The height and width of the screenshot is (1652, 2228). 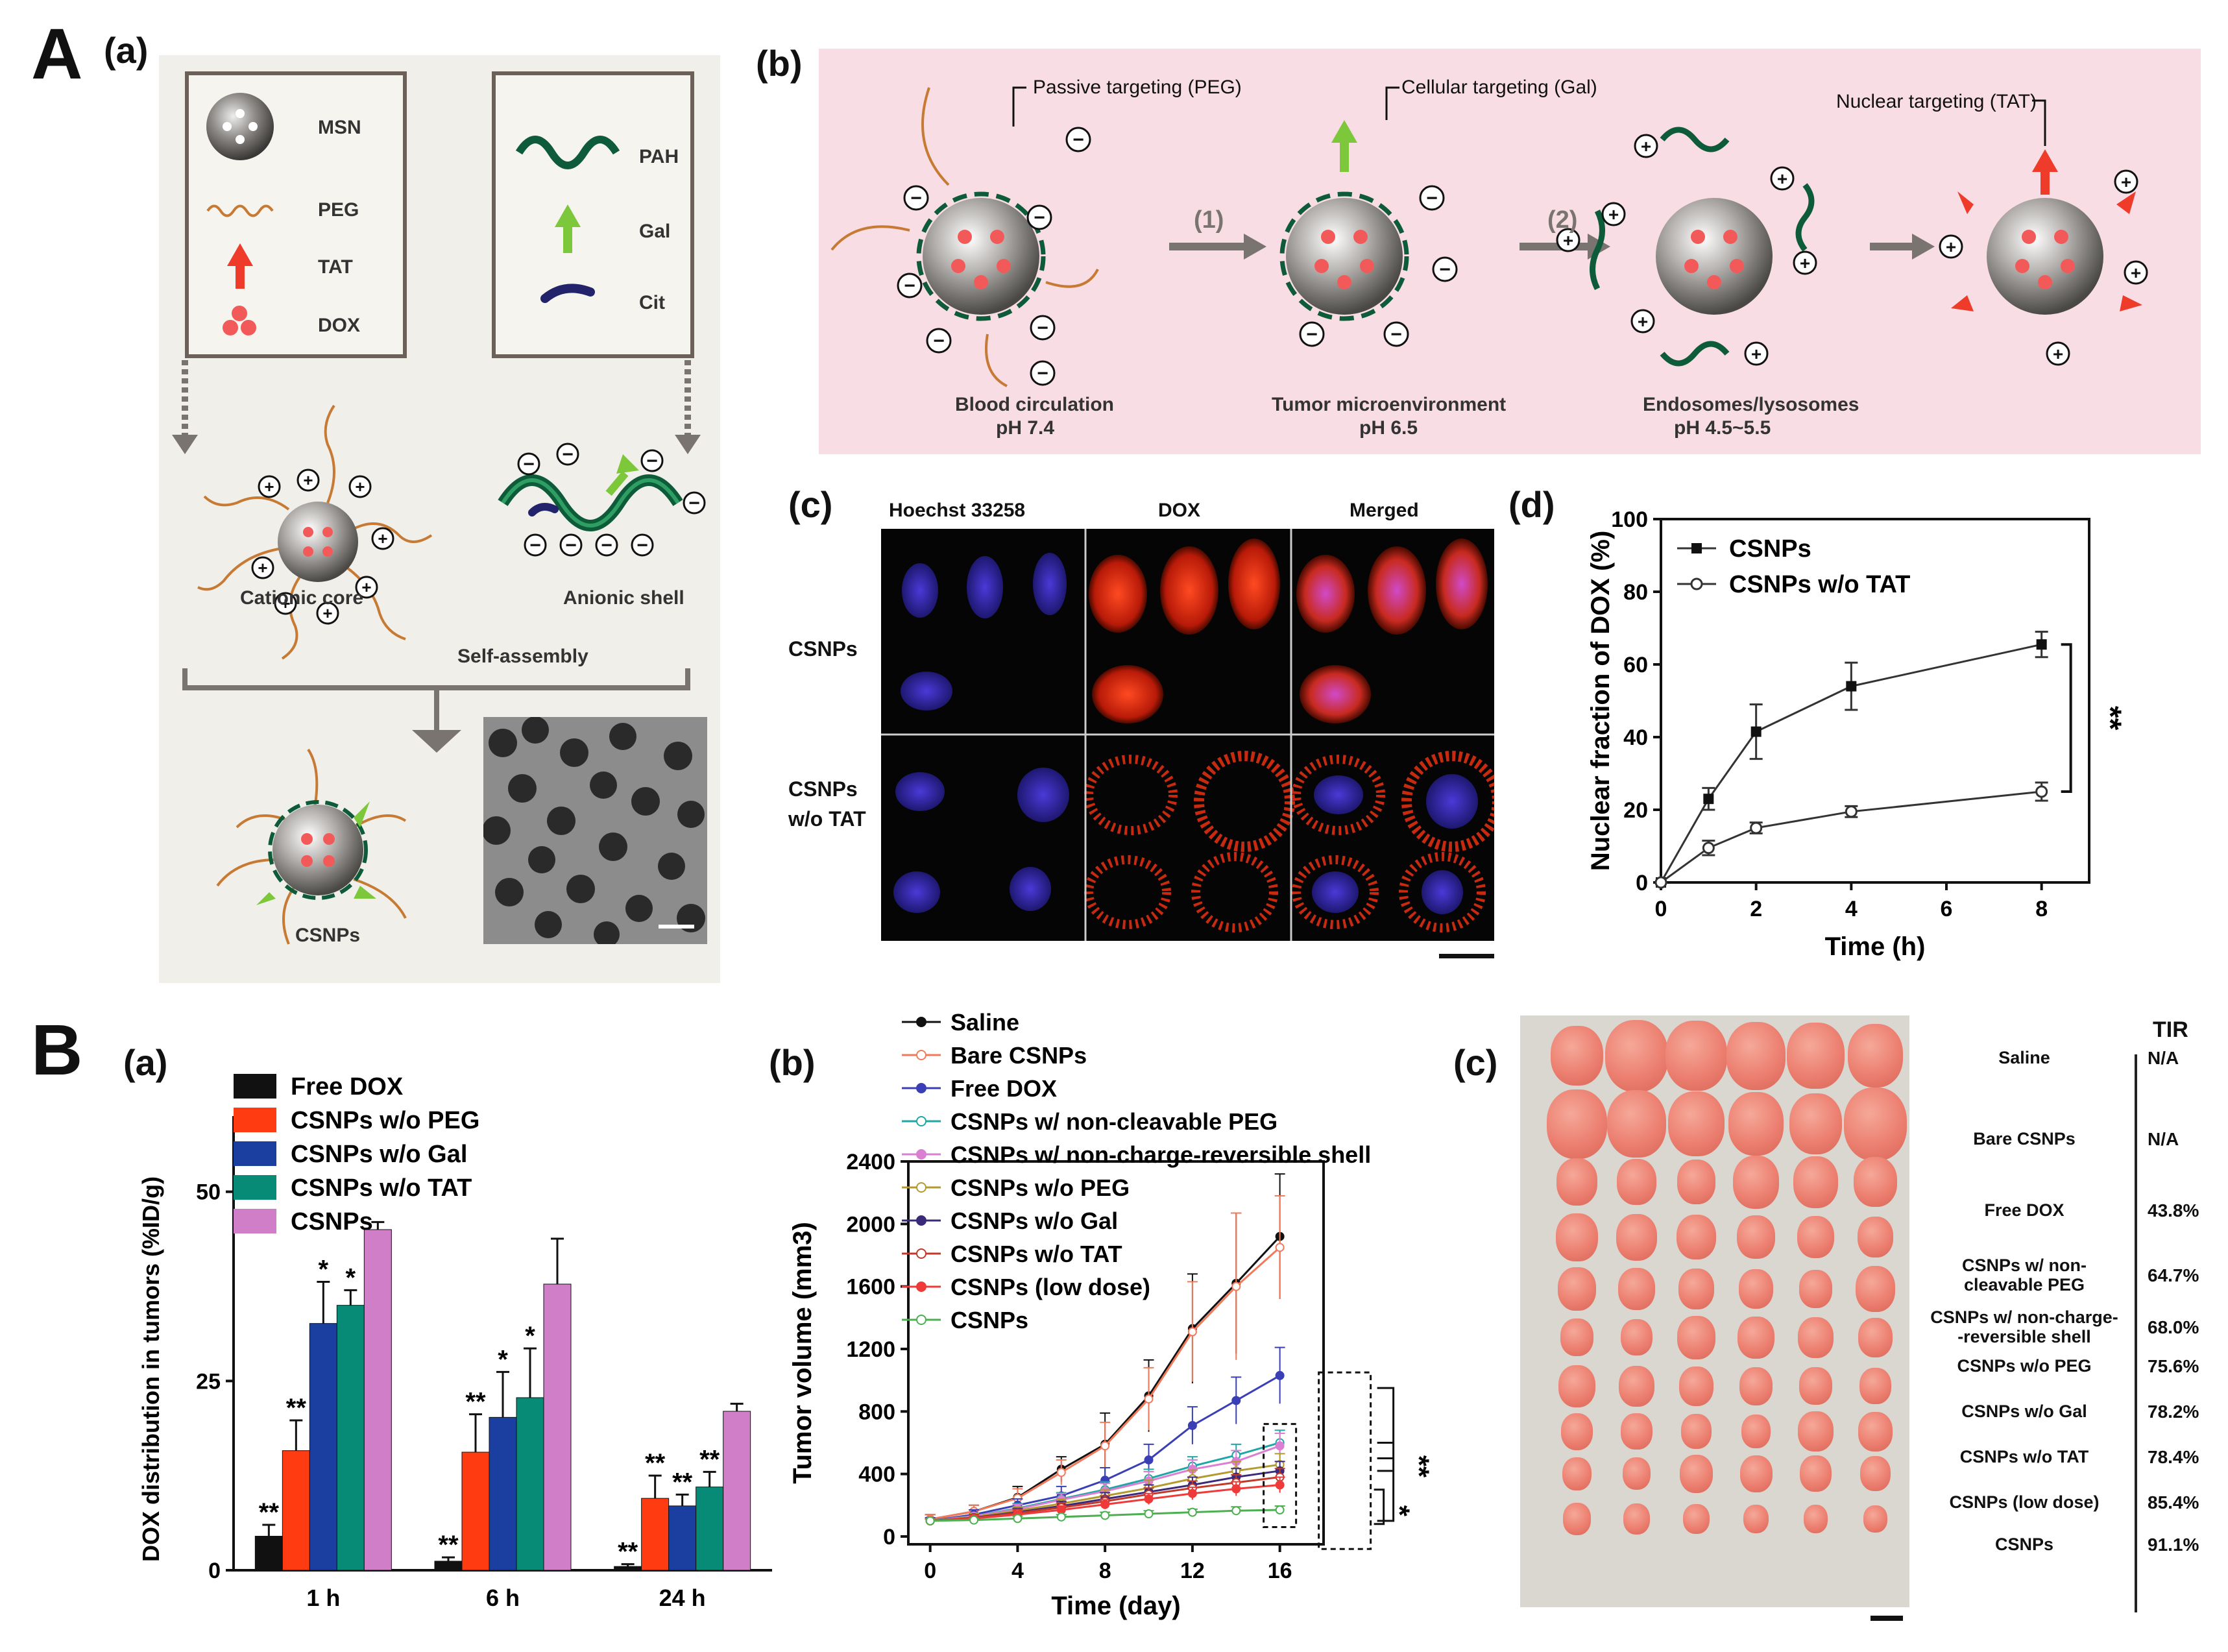 I want to click on tir-row-name: CSNPs (low dose), so click(x=2024, y=1502).